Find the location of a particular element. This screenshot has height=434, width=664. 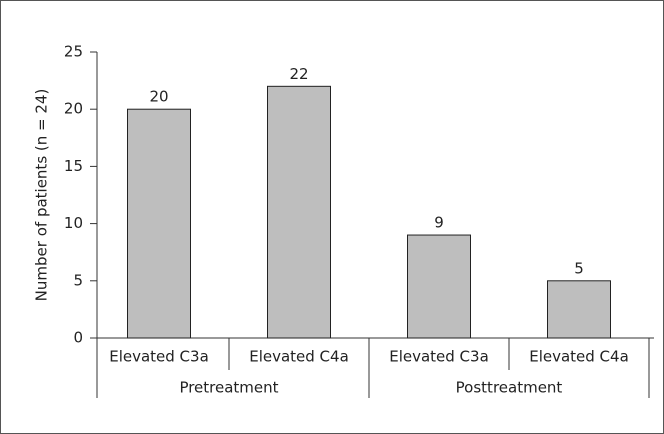

group-label: Posttreatment is located at coordinates (509, 388).